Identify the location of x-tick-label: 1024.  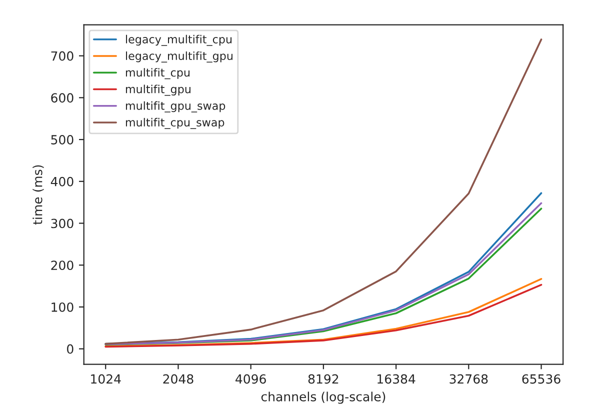
(106, 379).